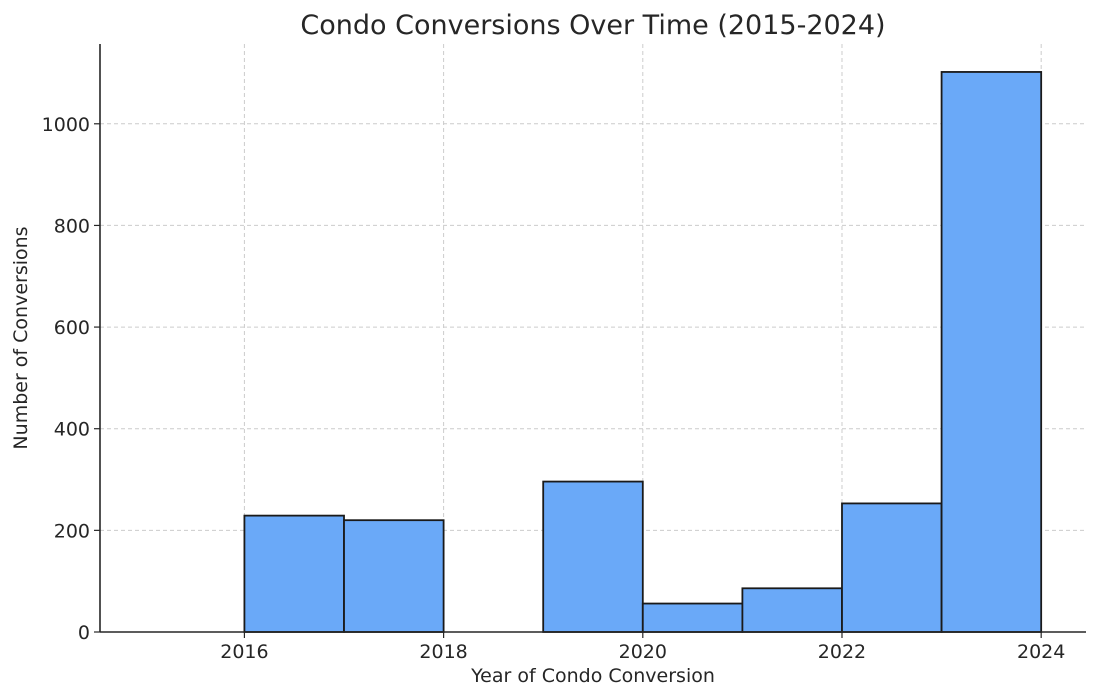  Describe the element at coordinates (592, 676) in the screenshot. I see `x-axis-label: Year of Condo Conversion` at that location.